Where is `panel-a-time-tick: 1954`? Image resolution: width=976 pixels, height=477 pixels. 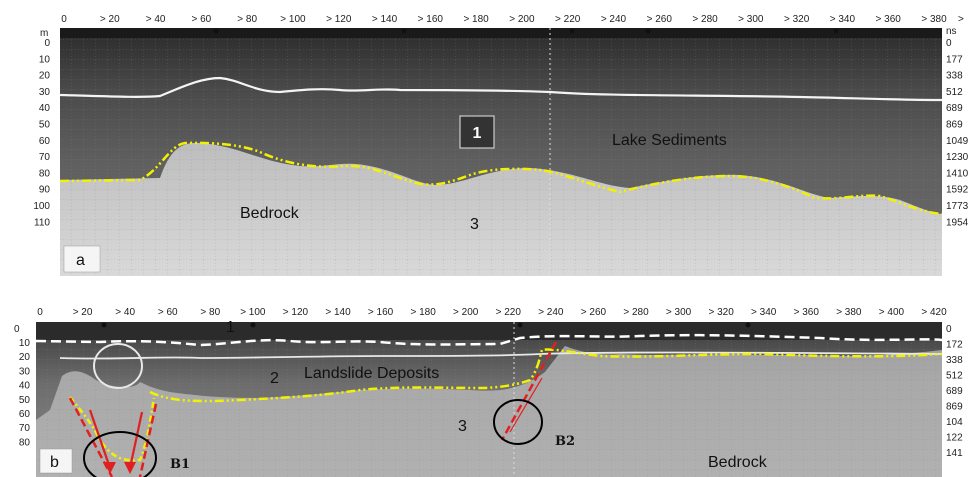
panel-a-time-tick: 1954 is located at coordinates (957, 222).